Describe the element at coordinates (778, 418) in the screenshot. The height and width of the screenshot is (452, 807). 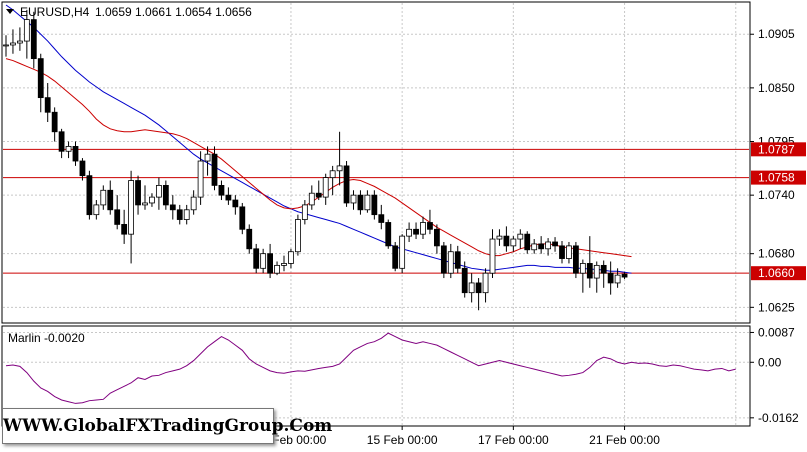
I see `ind-tick-label: -0.0162` at that location.